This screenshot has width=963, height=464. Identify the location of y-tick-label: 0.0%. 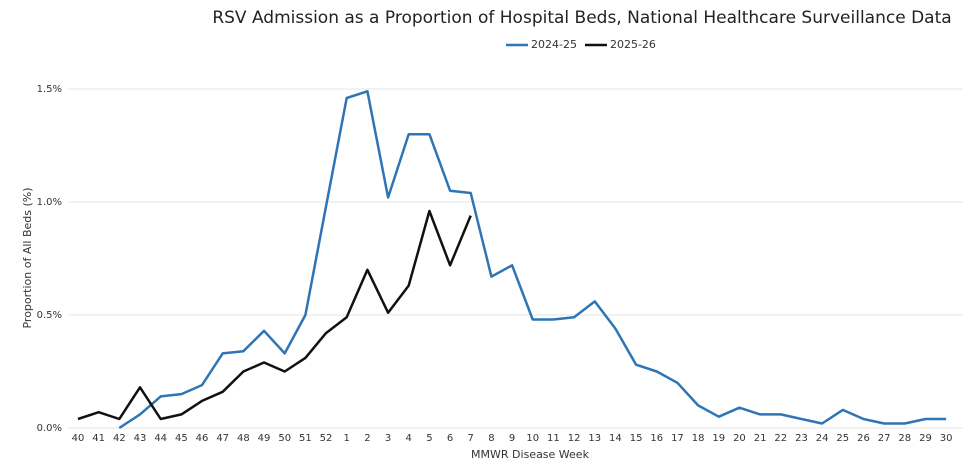
(49, 428).